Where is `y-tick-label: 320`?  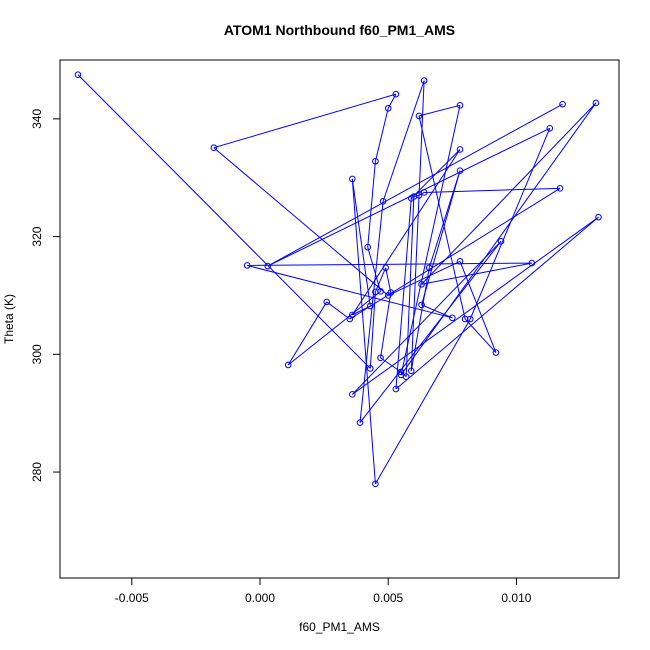
y-tick-label: 320 is located at coordinates (37, 236).